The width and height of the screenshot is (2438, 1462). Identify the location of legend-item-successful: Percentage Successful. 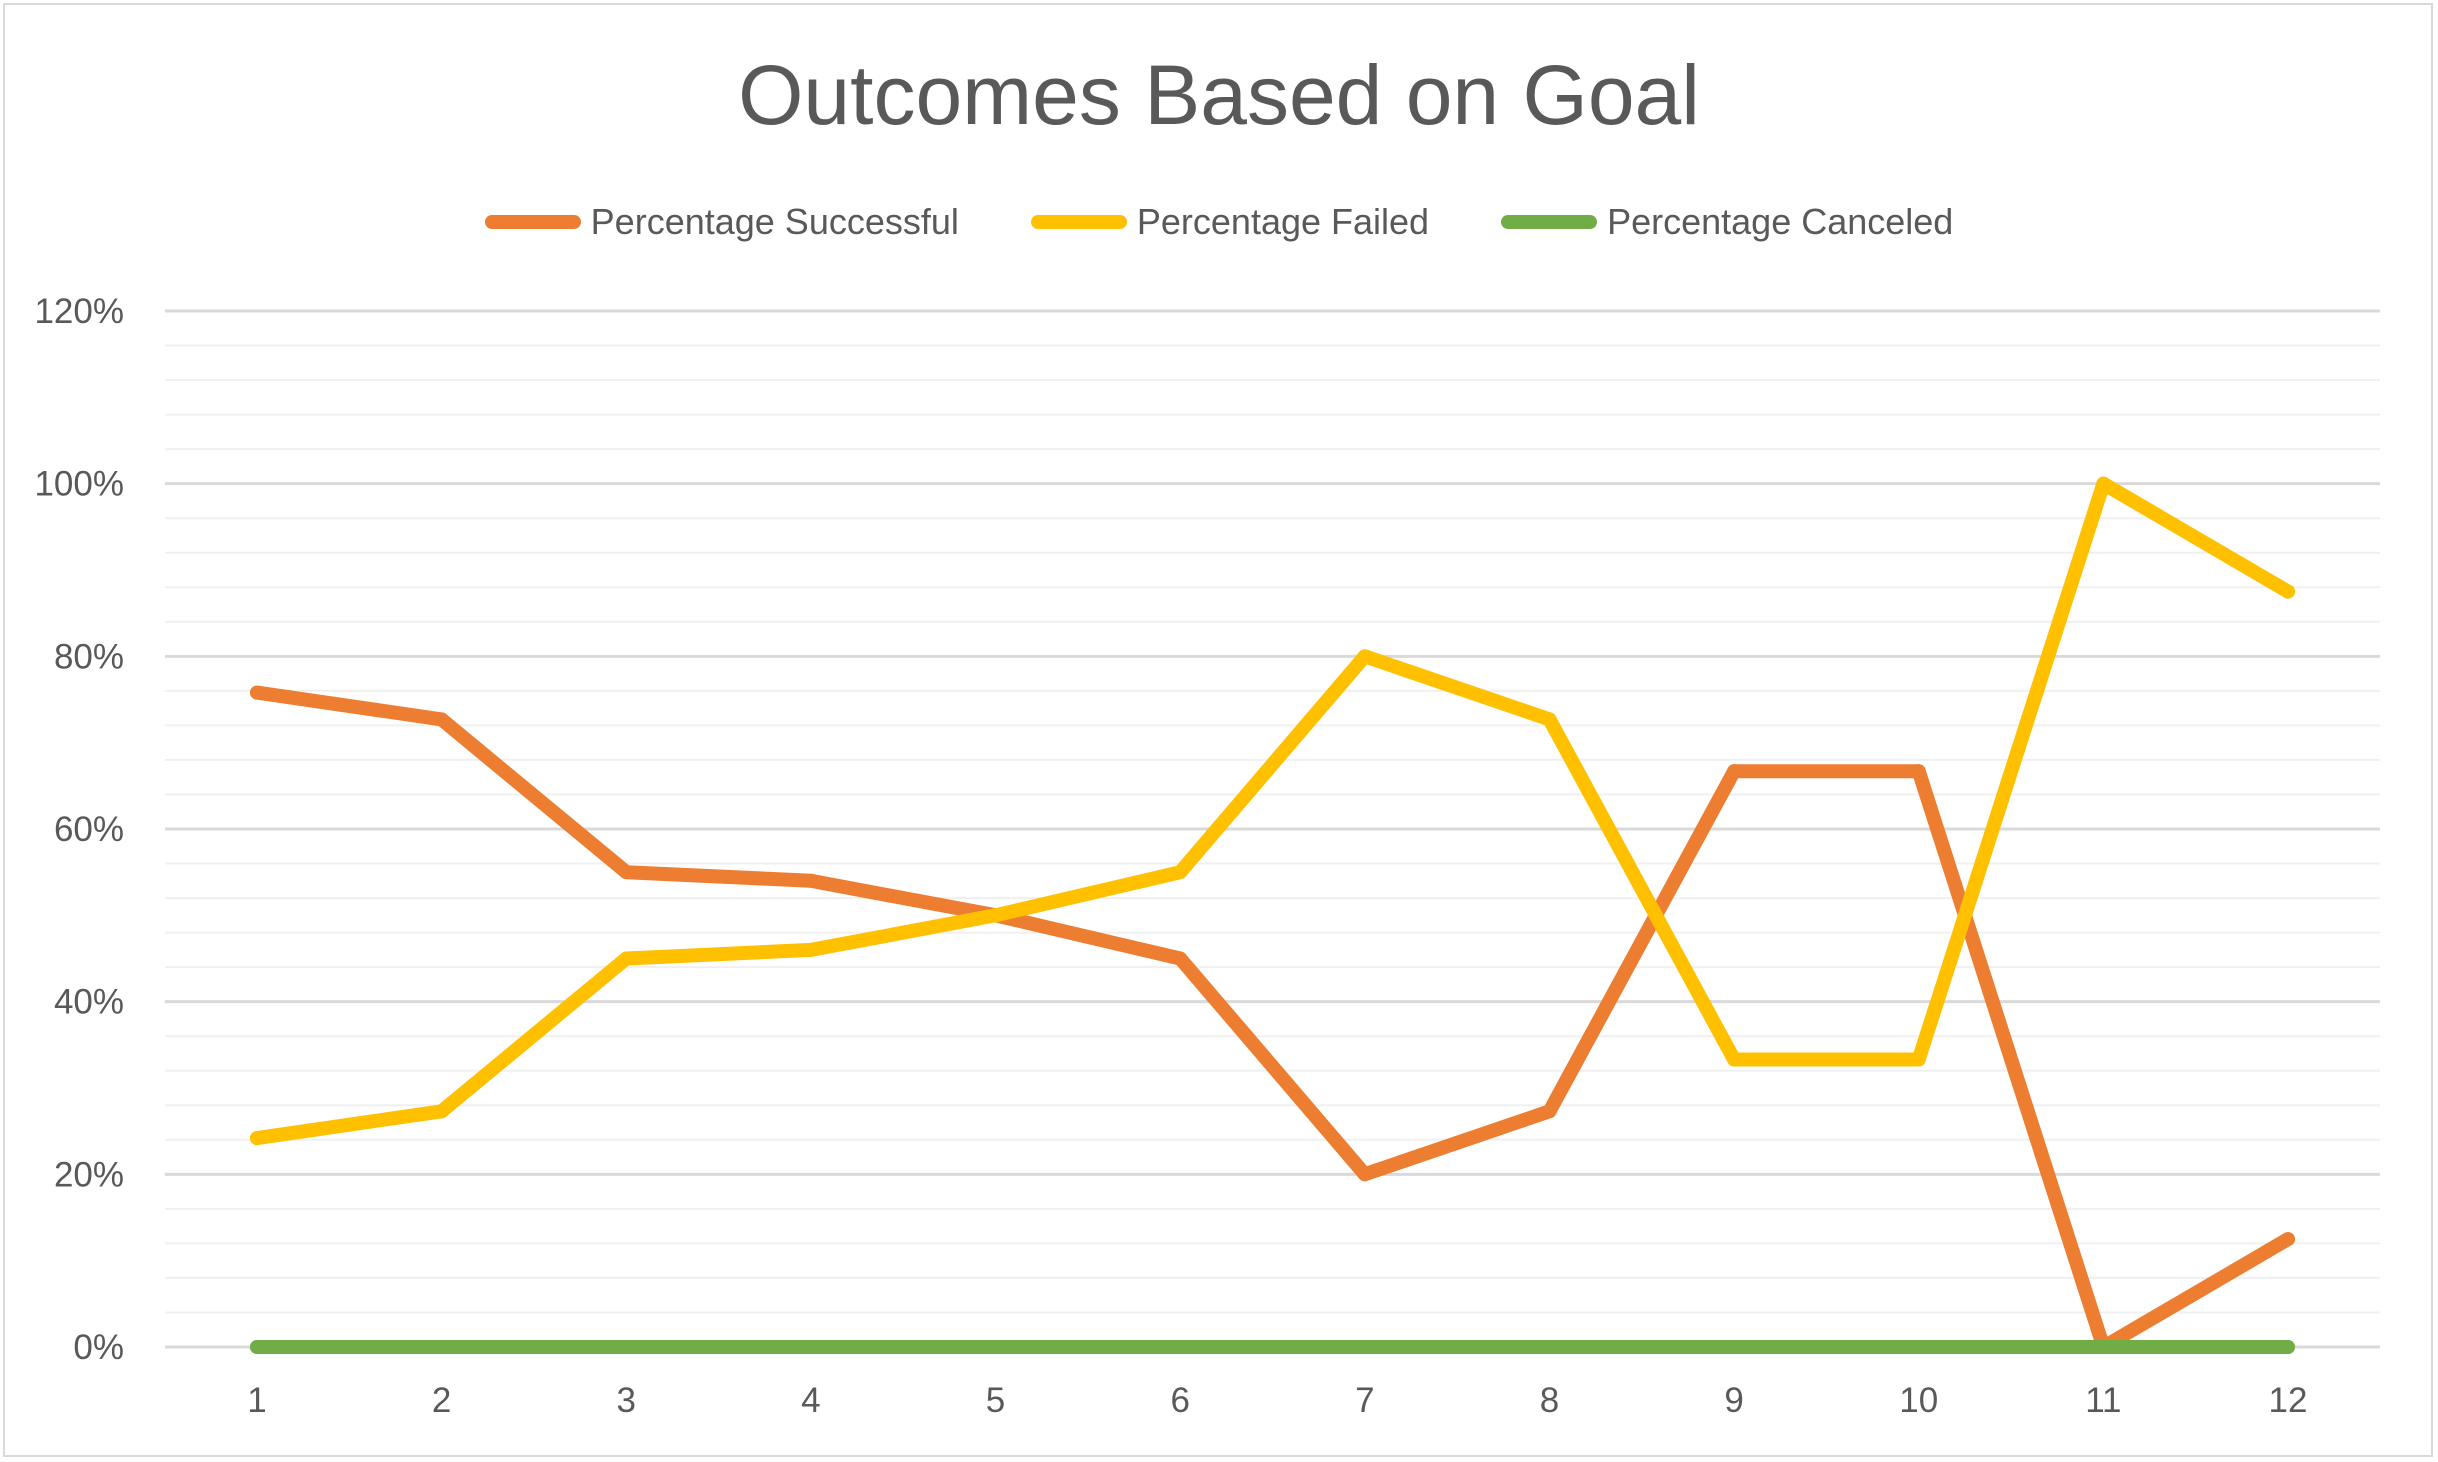
(721, 222).